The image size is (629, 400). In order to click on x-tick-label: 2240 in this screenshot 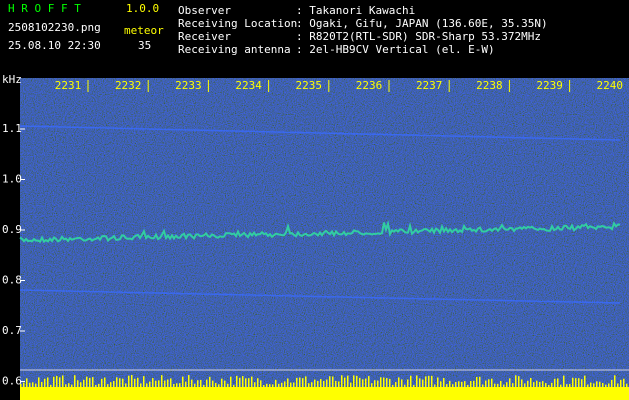, I will do `click(610, 85)`.